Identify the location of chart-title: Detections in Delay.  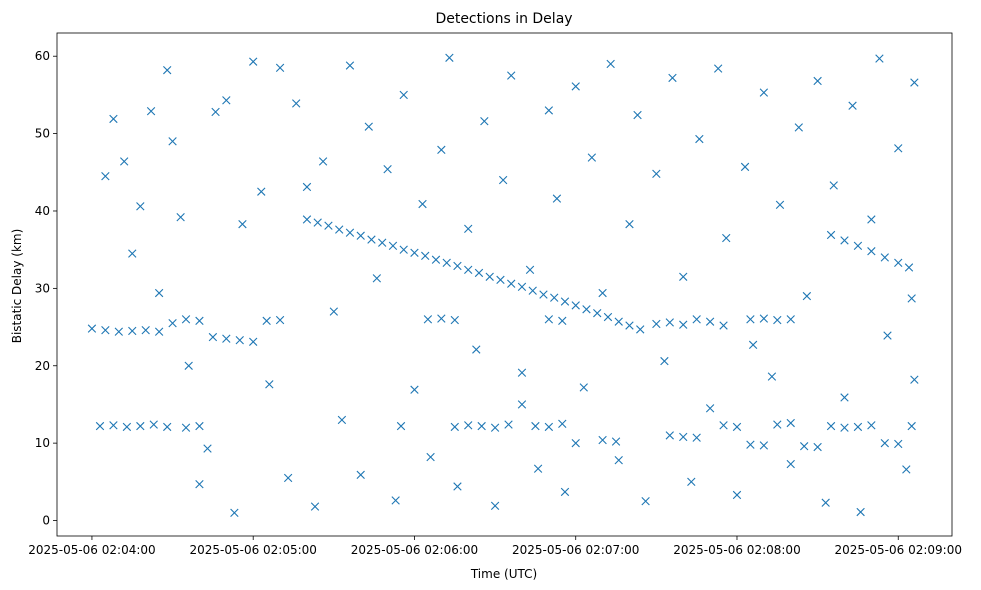
(503, 19).